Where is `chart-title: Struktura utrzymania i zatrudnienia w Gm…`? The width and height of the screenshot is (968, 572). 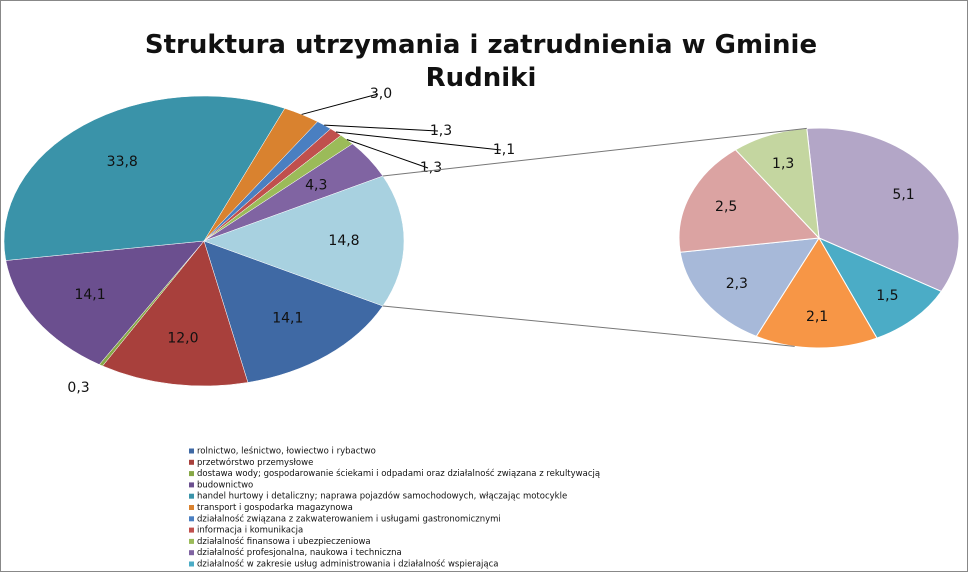 chart-title: Struktura utrzymania i zatrudnienia w Gm… is located at coordinates (481, 61).